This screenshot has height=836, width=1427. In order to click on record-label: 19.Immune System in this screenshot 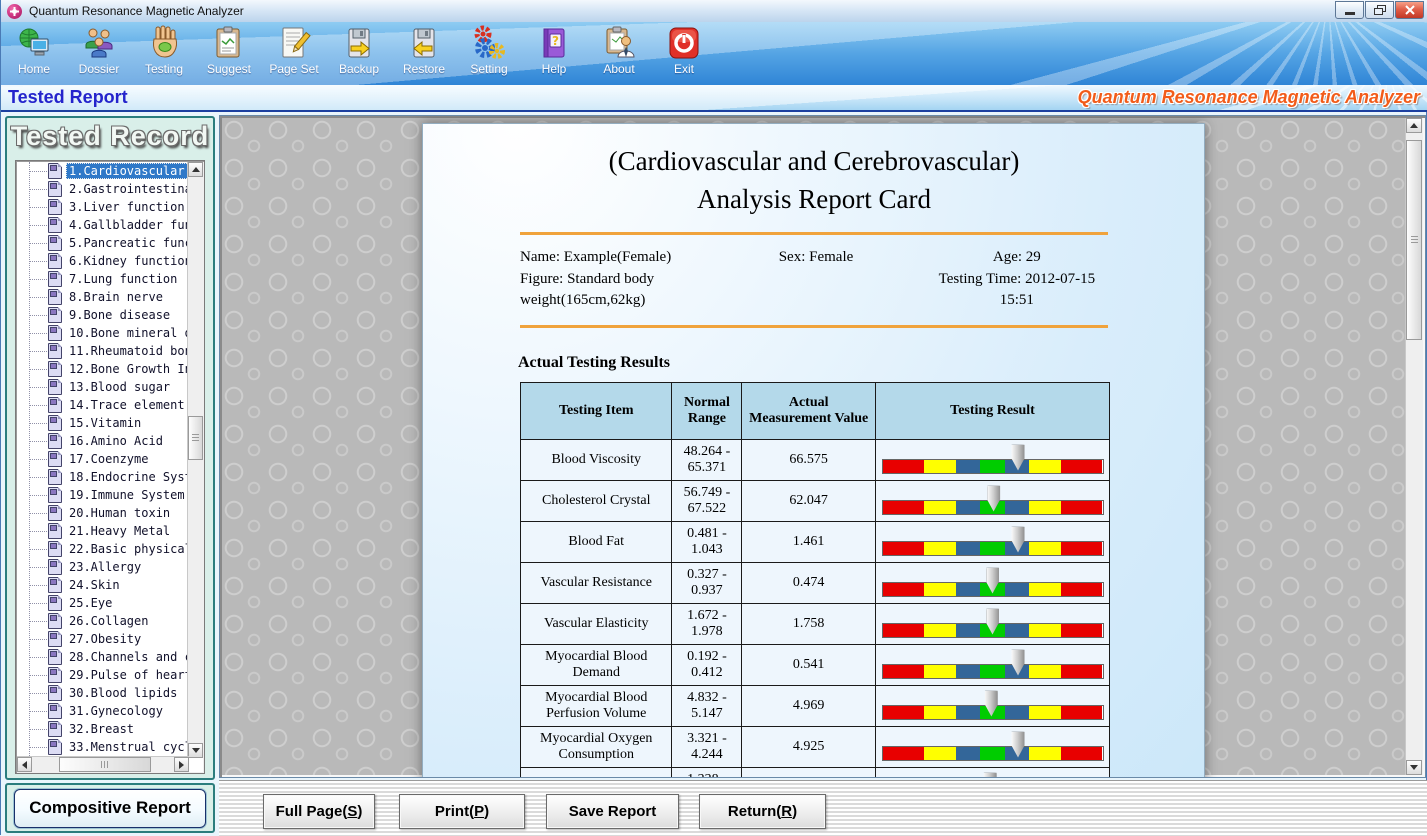, I will do `click(127, 495)`.